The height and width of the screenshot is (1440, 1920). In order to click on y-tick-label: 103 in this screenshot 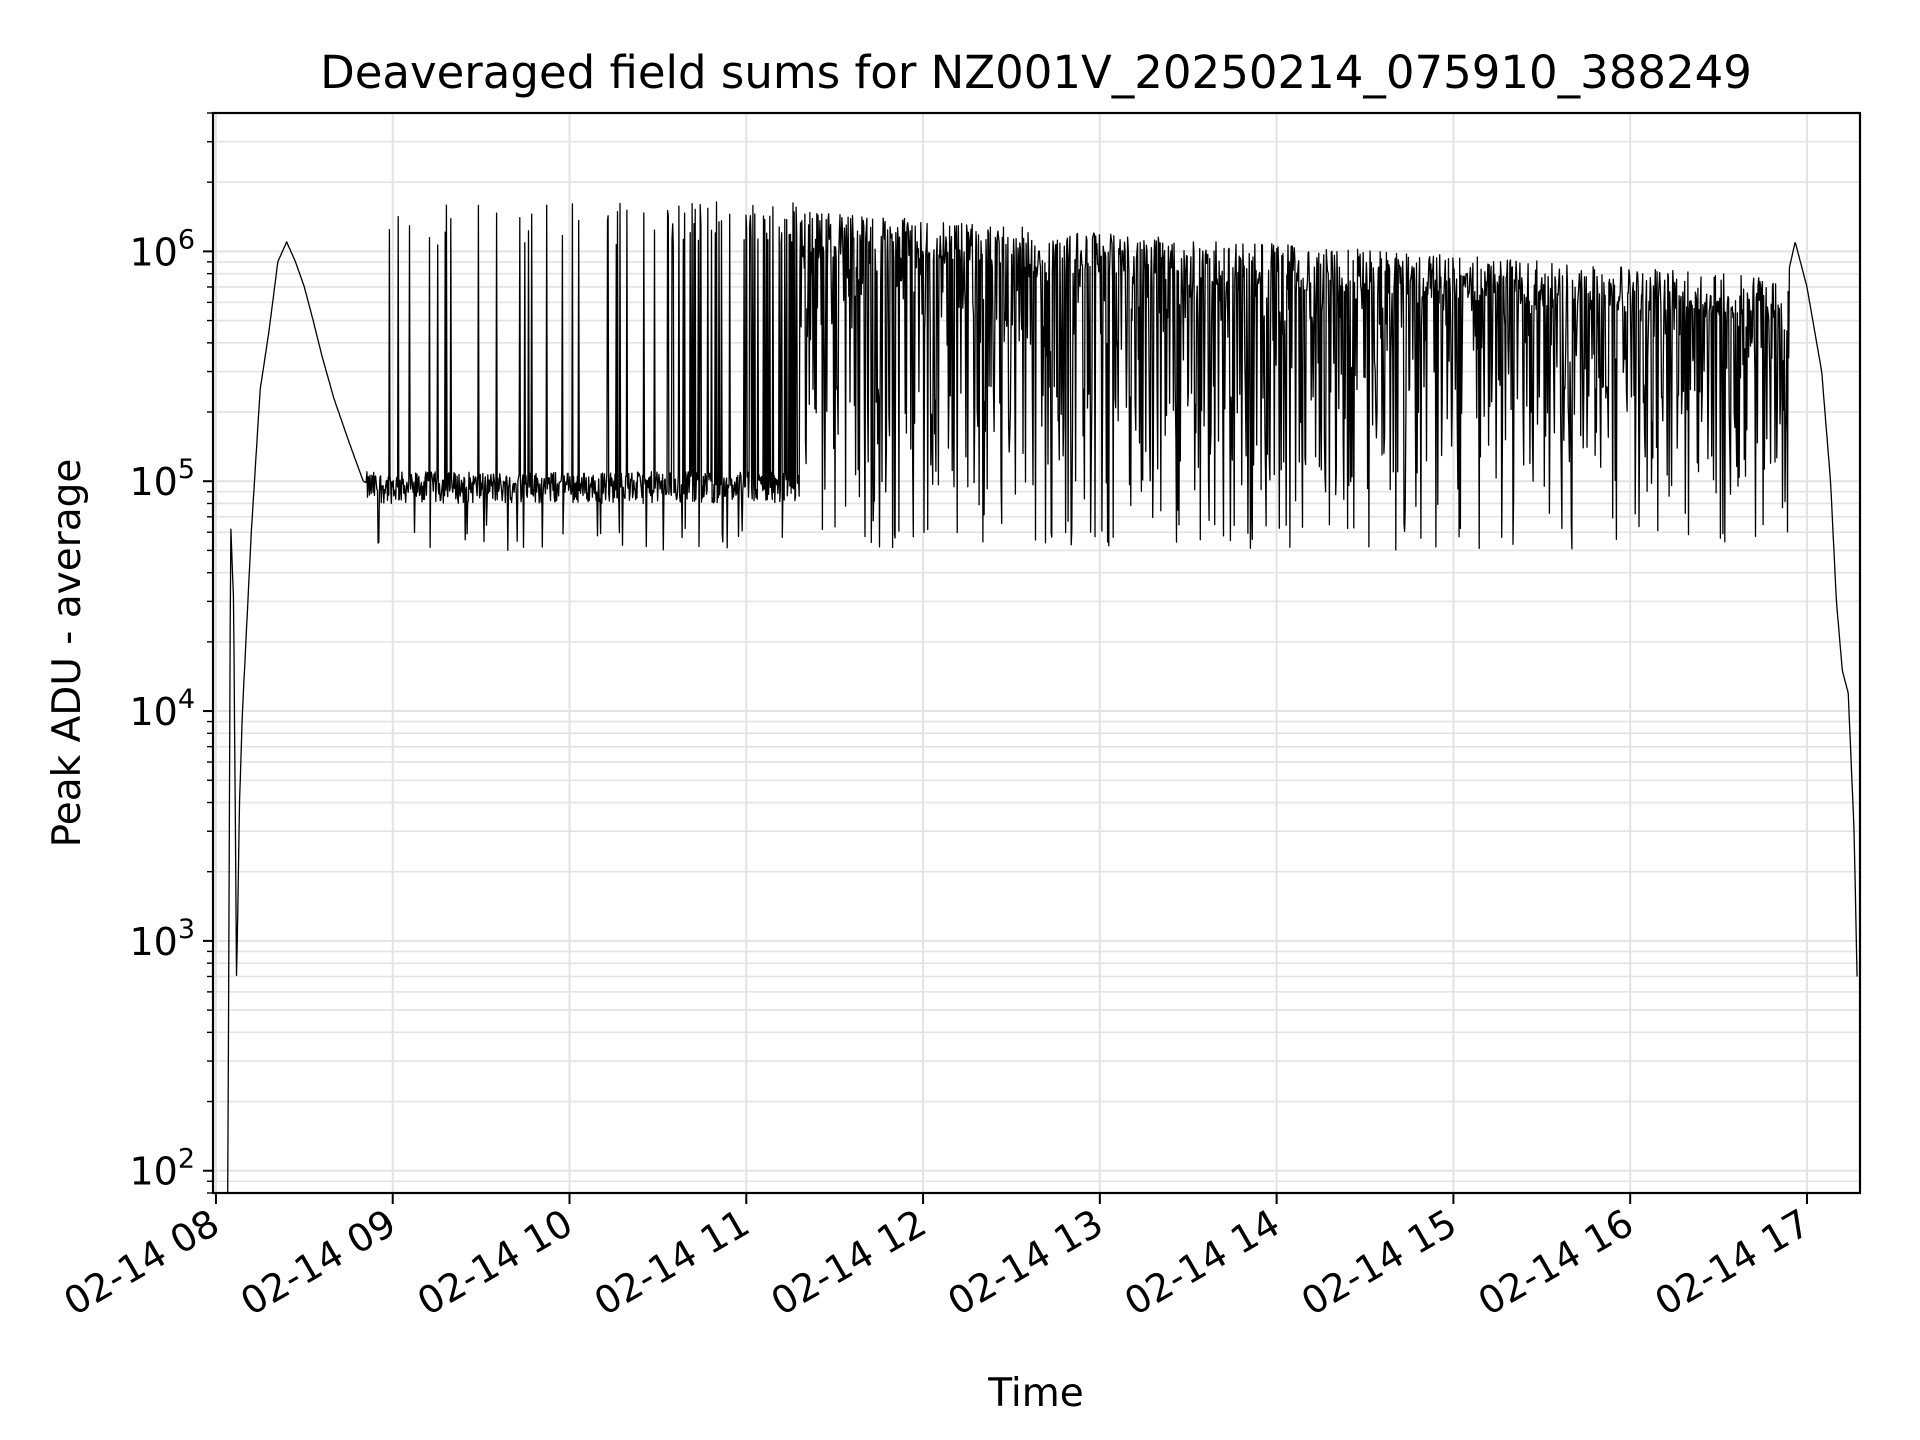, I will do `click(162, 939)`.